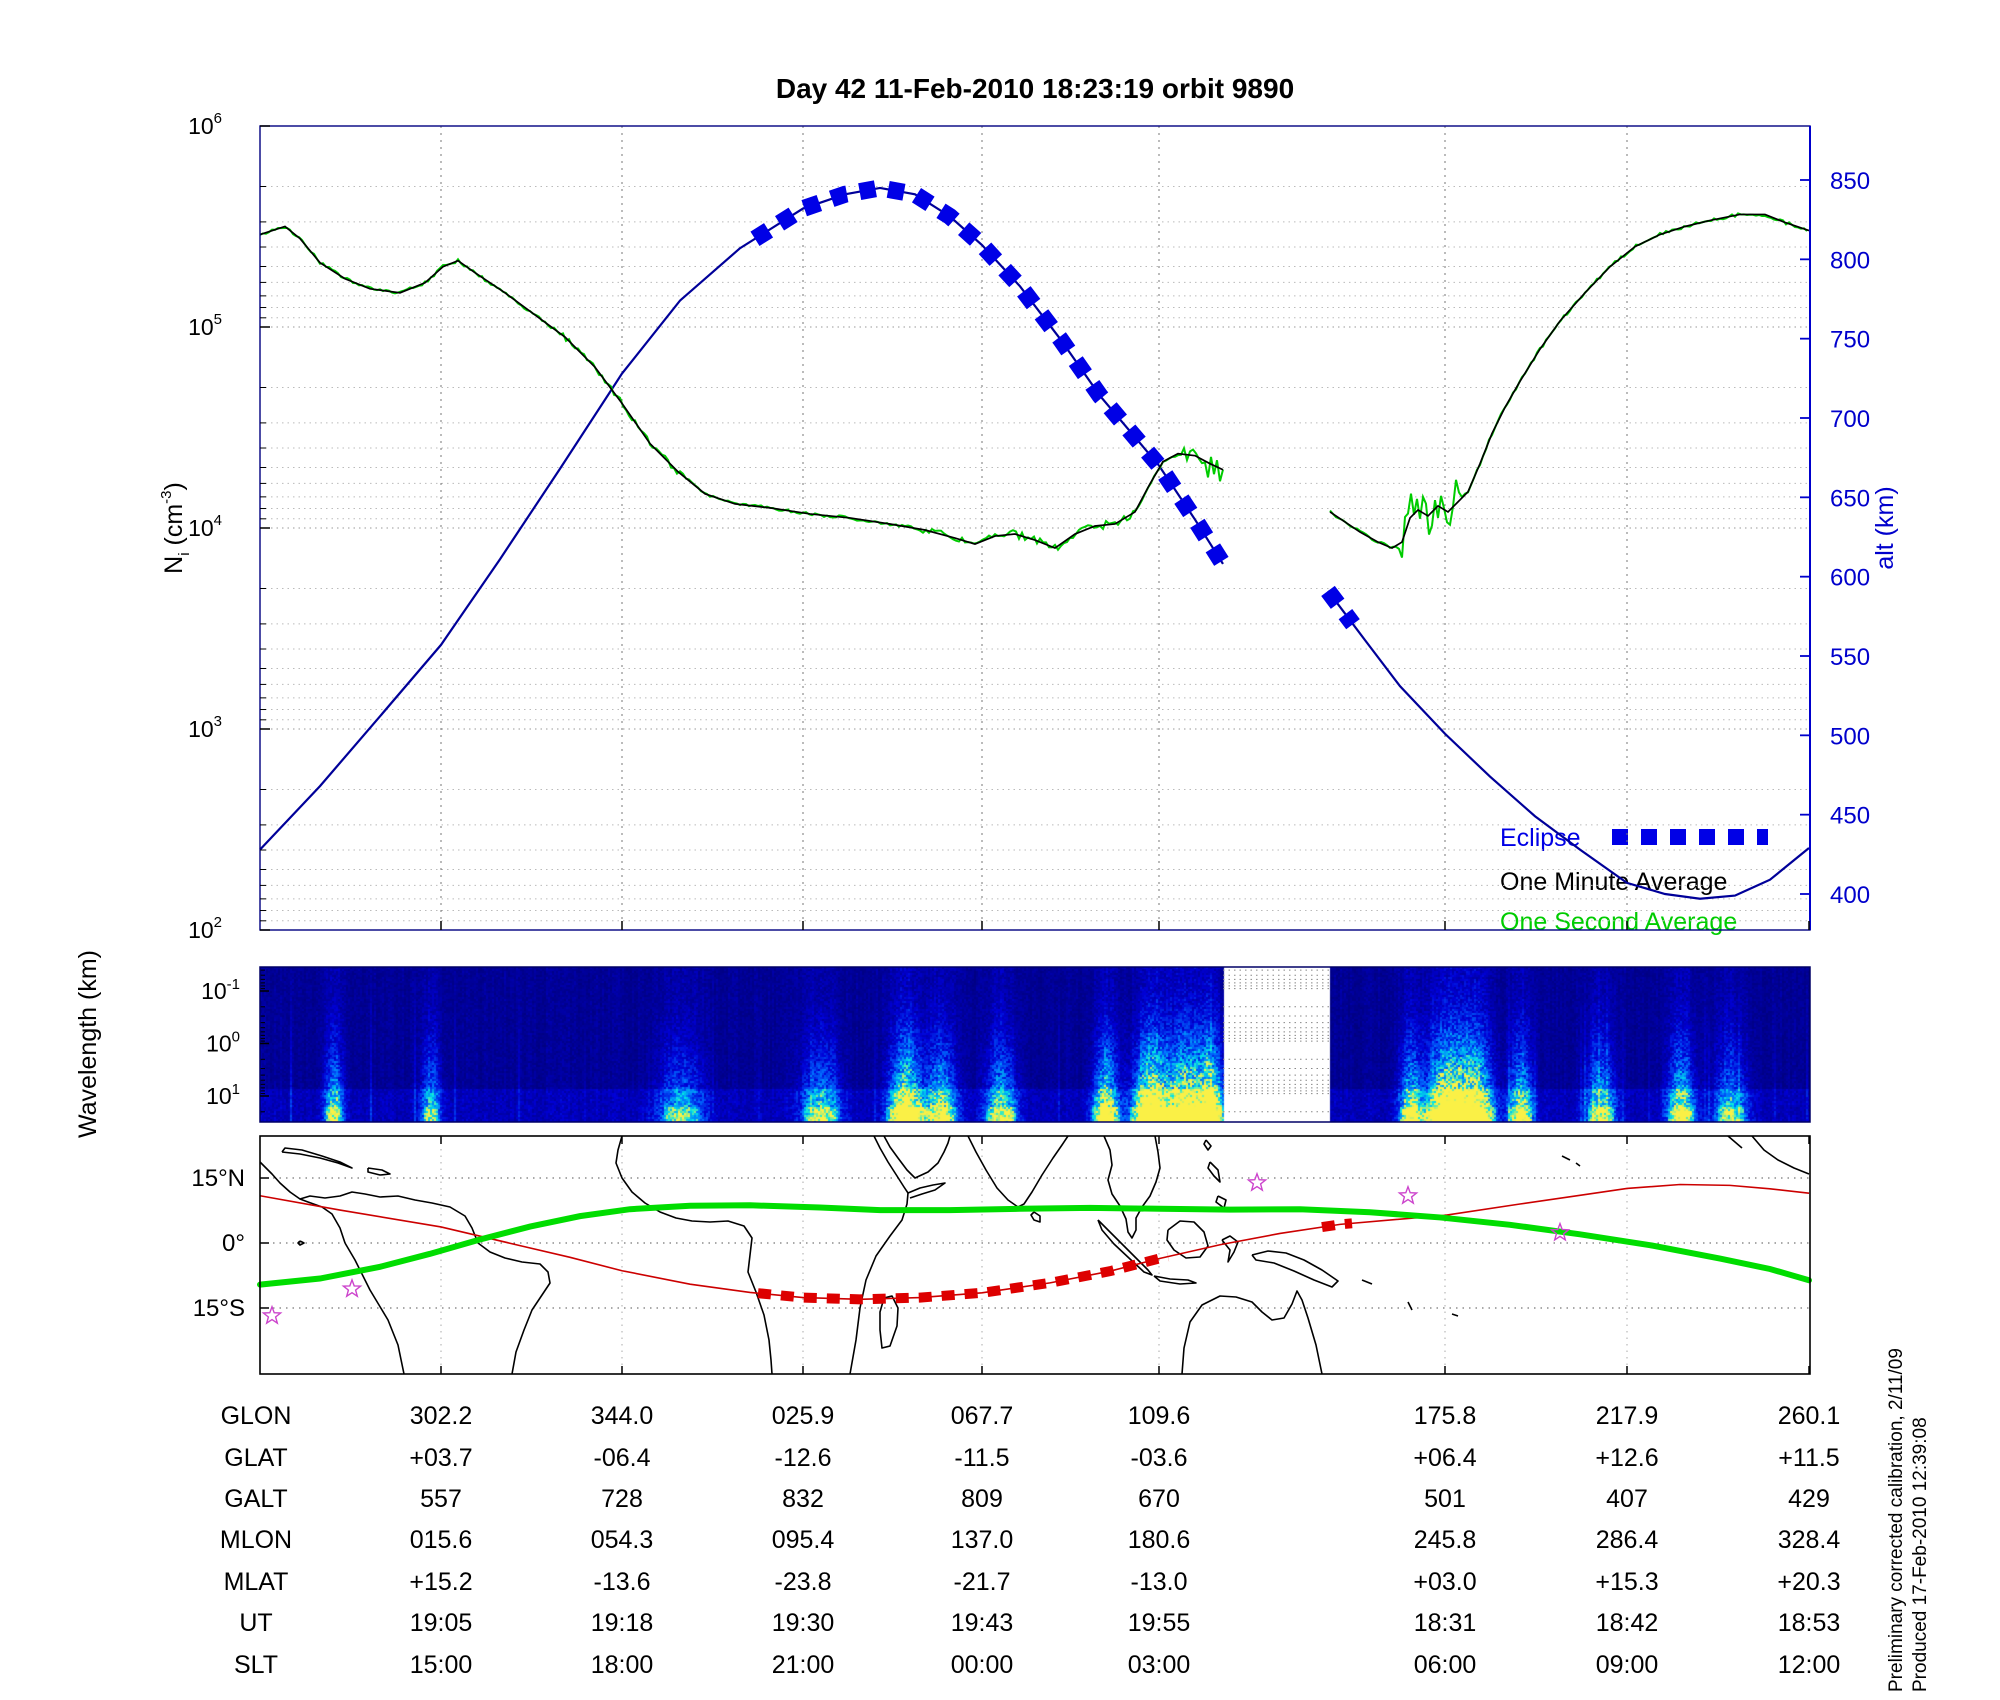 This screenshot has width=2000, height=1700. I want to click on table-cell: 302.2, so click(441, 1416).